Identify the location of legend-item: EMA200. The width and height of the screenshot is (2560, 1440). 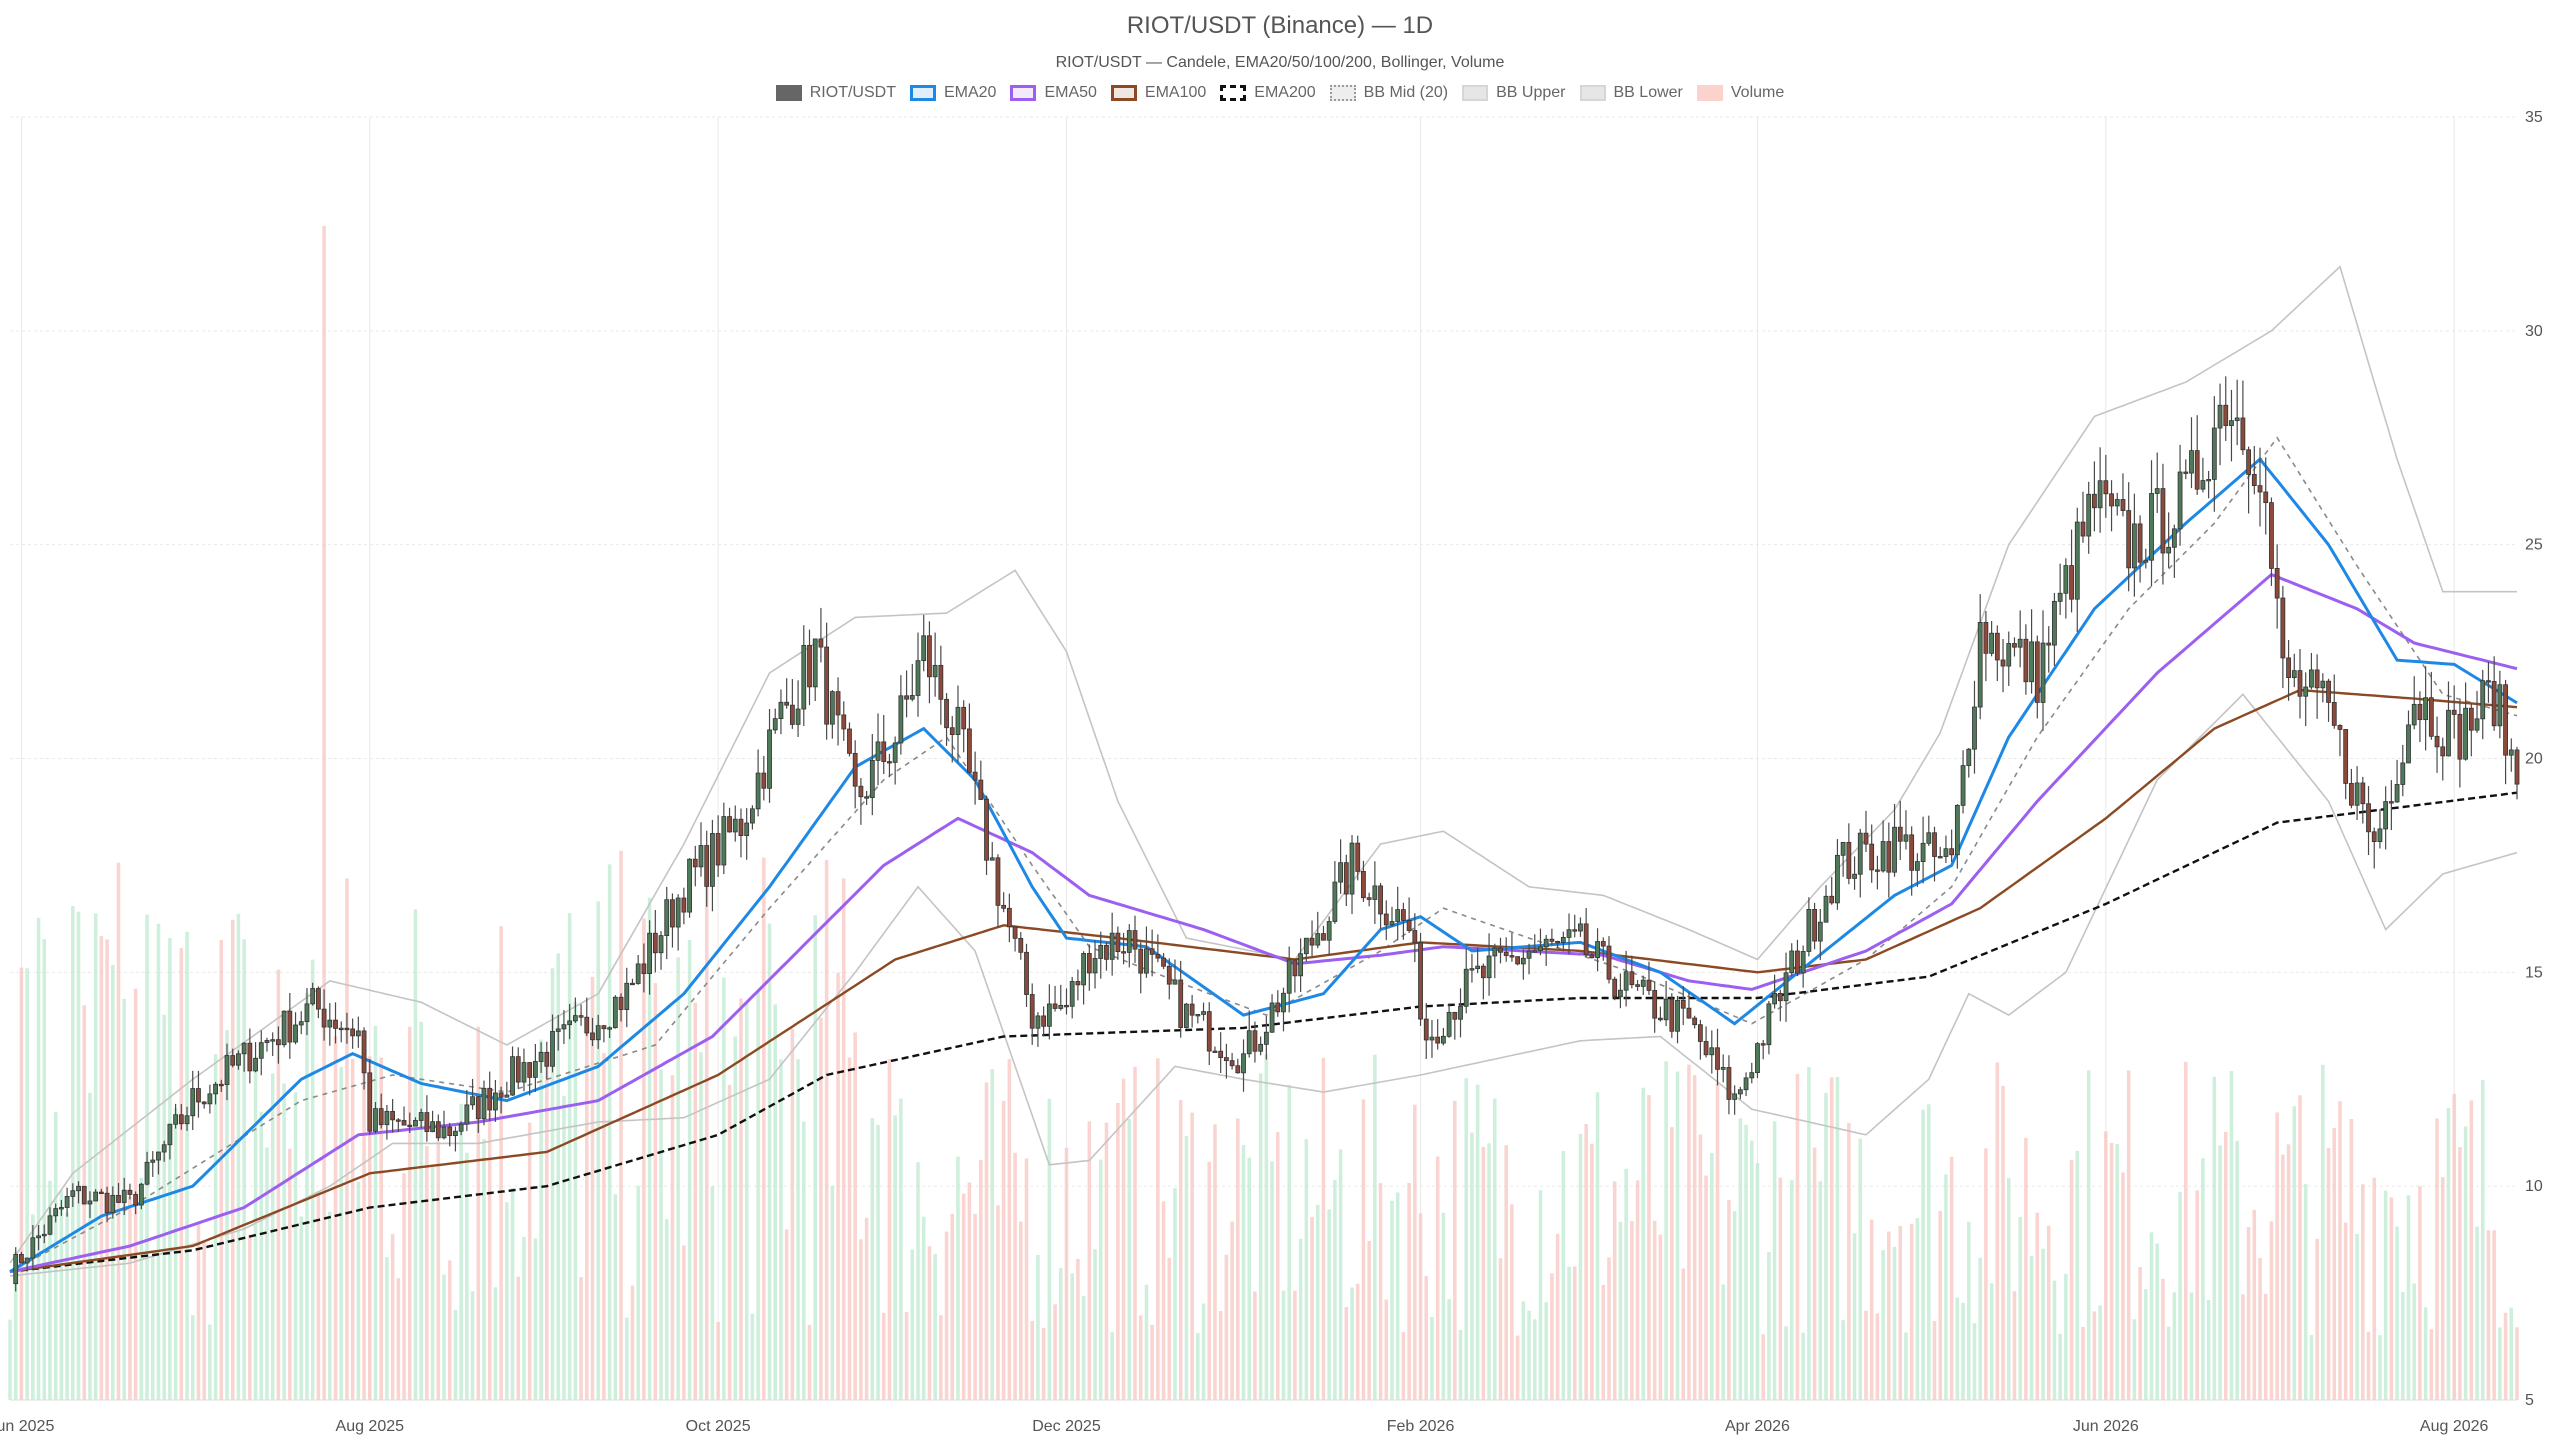
(1268, 93).